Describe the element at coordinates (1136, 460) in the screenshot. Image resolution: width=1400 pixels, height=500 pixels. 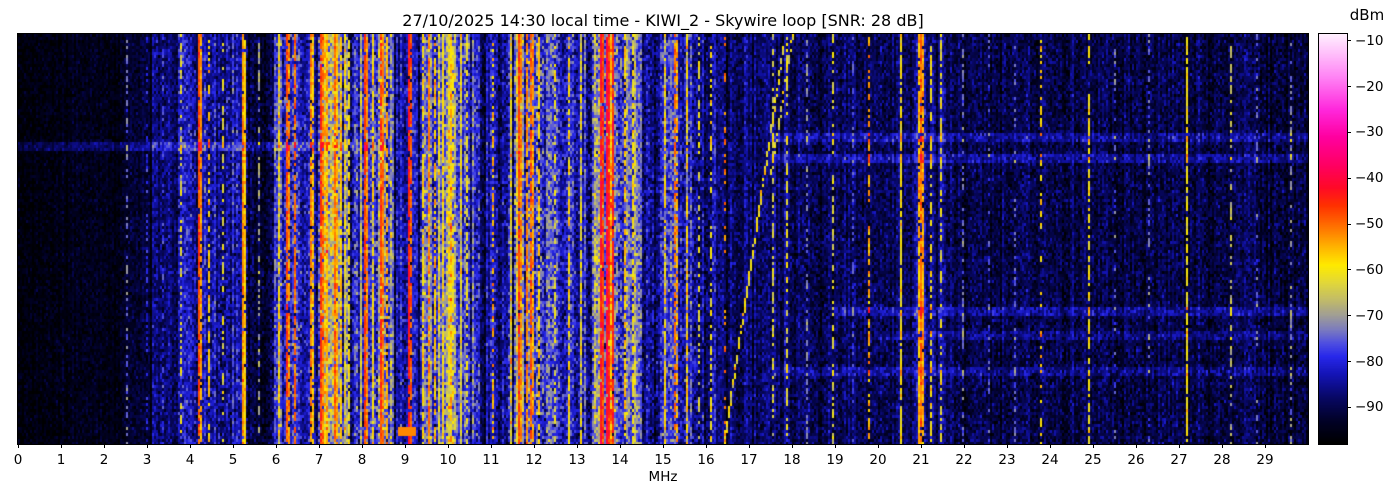
I see `x-tick-label: 26` at that location.